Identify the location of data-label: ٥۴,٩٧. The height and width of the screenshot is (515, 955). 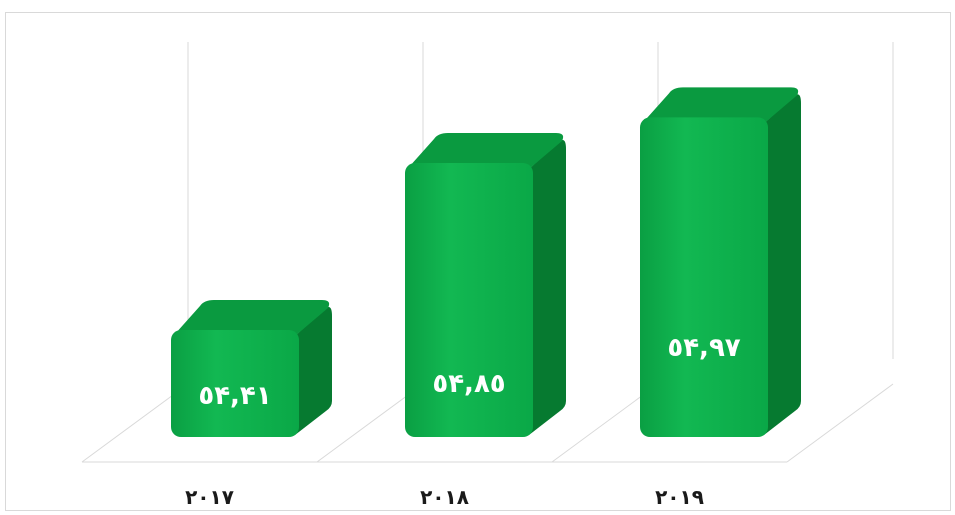
(703, 348).